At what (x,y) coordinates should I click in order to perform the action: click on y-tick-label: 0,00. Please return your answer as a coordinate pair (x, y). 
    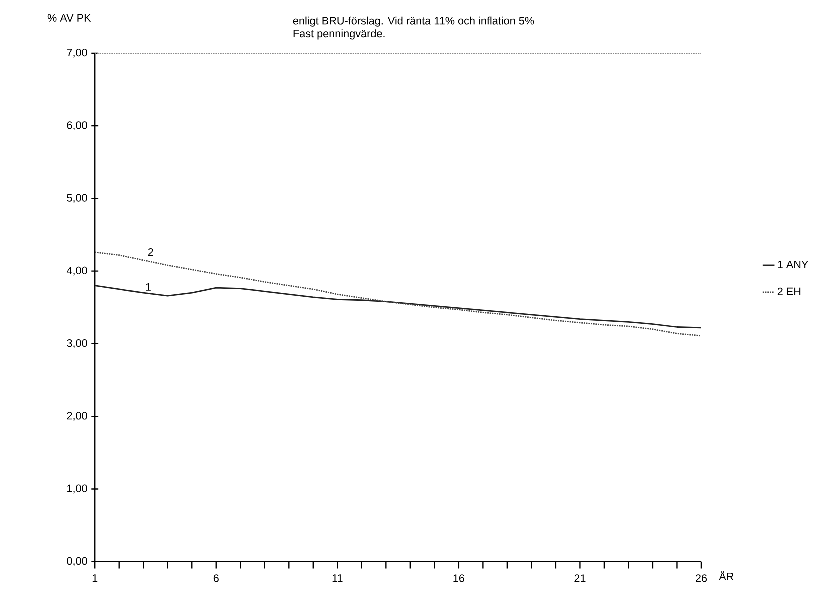
    Looking at the image, I should click on (77, 561).